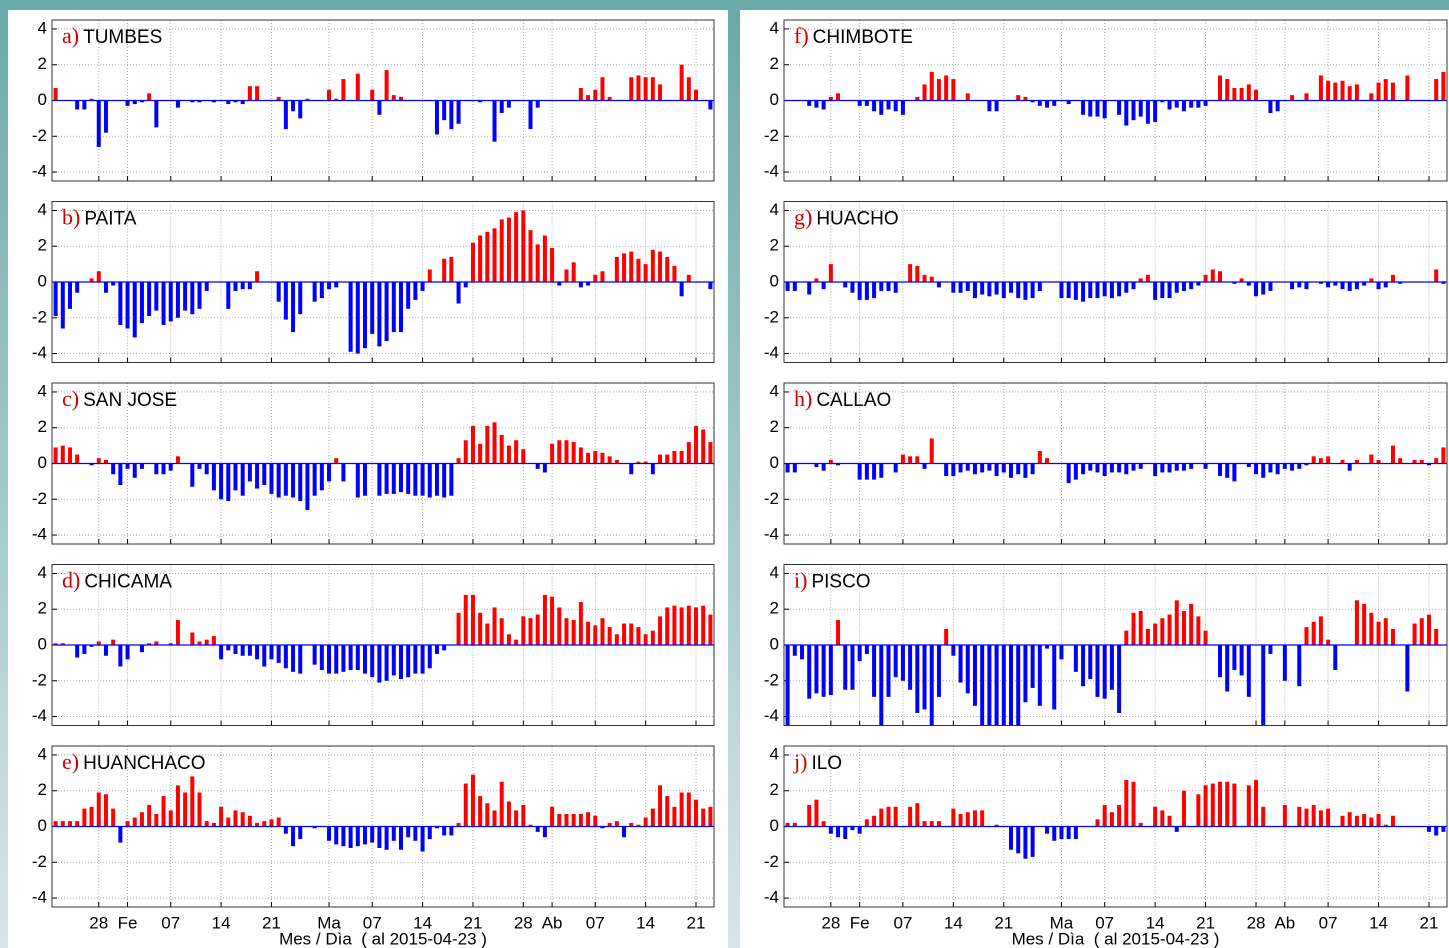 The image size is (1449, 948). What do you see at coordinates (842, 398) in the screenshot?
I see `panel-title: h) CALLAO` at bounding box center [842, 398].